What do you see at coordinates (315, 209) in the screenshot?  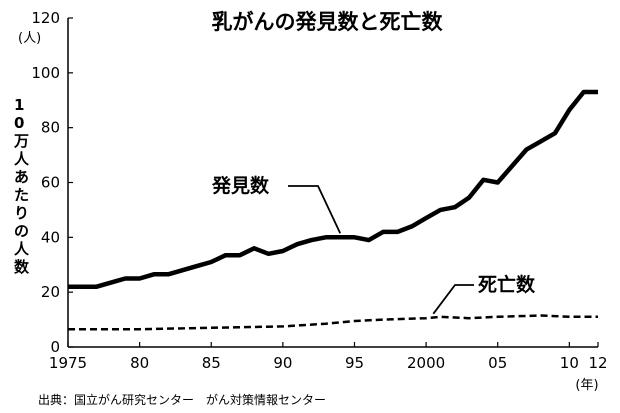 I see `leader-line-detected` at bounding box center [315, 209].